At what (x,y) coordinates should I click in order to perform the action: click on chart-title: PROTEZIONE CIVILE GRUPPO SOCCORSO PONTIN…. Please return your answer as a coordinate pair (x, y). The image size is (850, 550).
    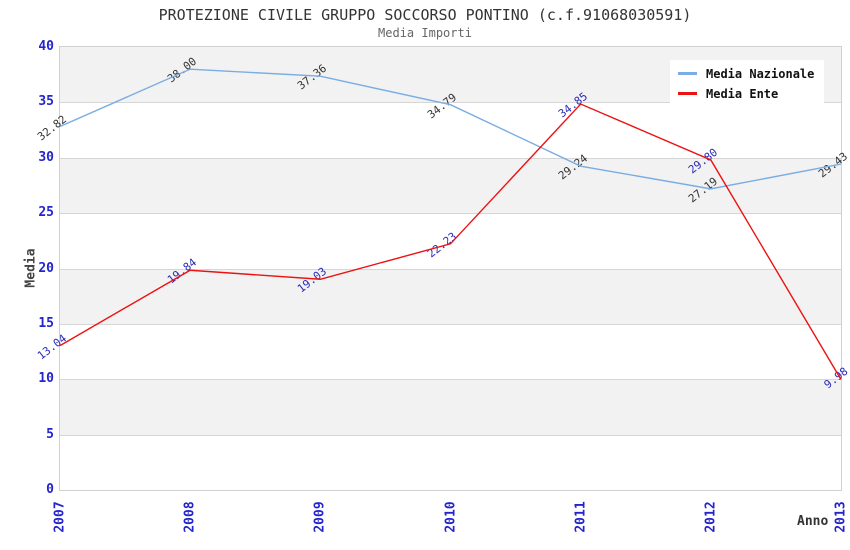
    Looking at the image, I should click on (425, 15).